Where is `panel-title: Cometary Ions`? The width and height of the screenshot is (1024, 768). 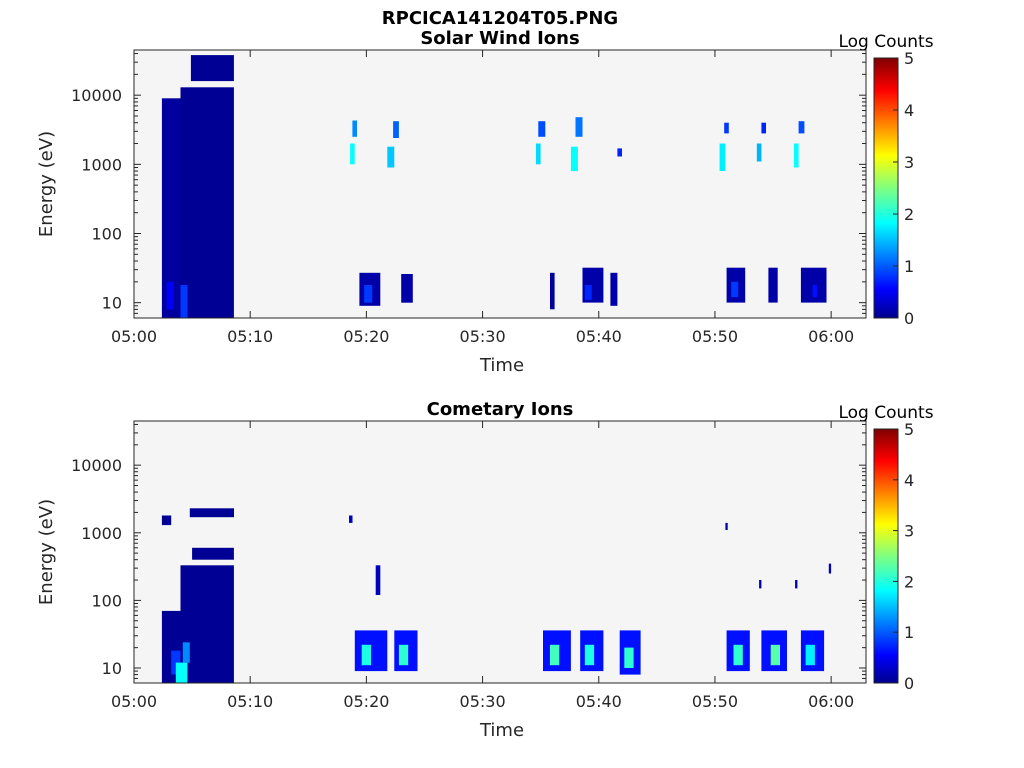
panel-title: Cometary Ions is located at coordinates (500, 409).